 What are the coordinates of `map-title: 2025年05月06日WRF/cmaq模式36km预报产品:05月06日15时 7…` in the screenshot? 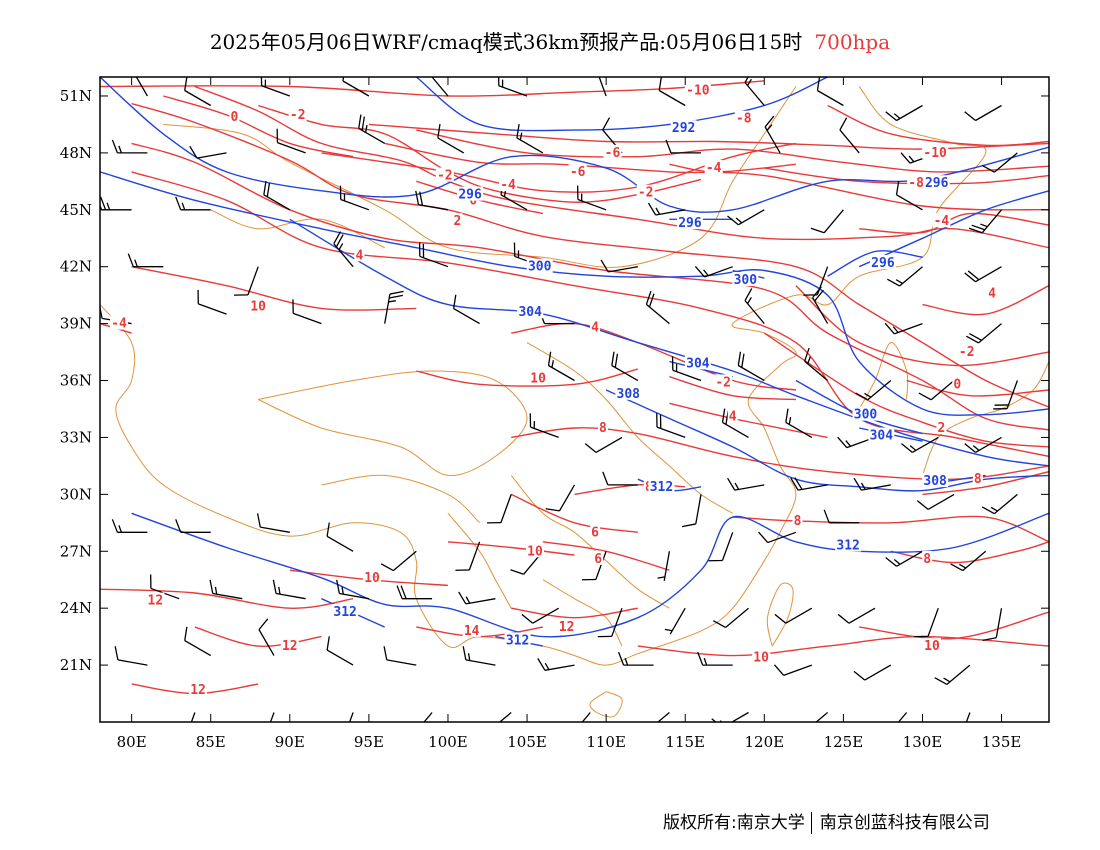 It's located at (550, 40).